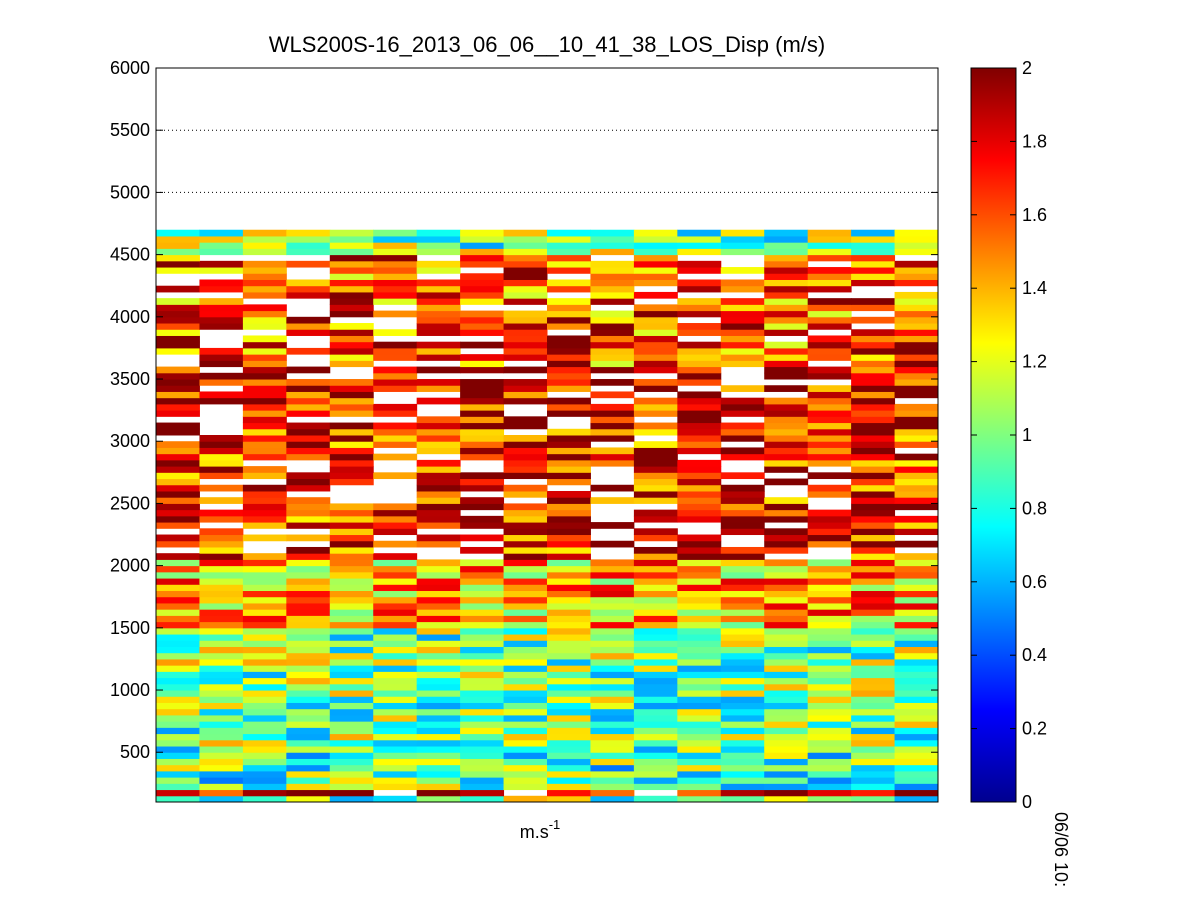  Describe the element at coordinates (1034, 582) in the screenshot. I see `colorbar-tick-label: 0.6` at that location.